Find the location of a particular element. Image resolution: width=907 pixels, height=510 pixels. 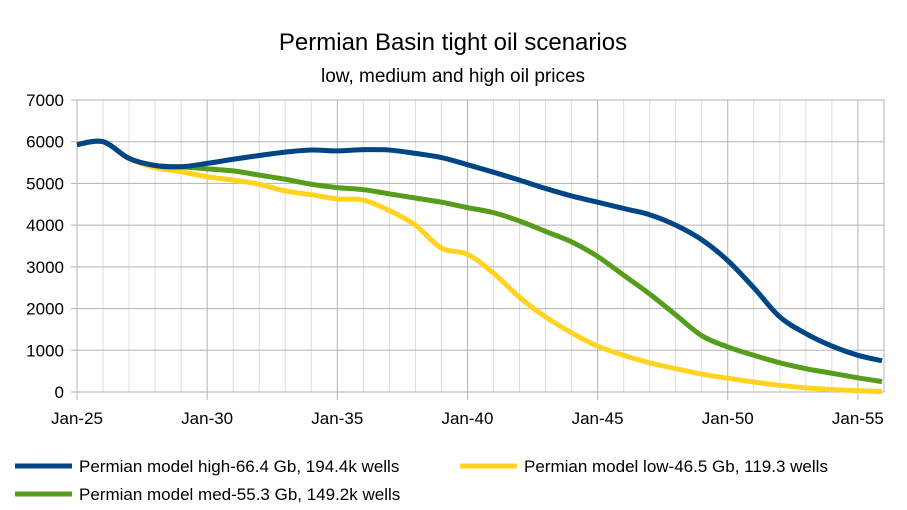

x-tick-label: Jan-45 is located at coordinates (598, 418).